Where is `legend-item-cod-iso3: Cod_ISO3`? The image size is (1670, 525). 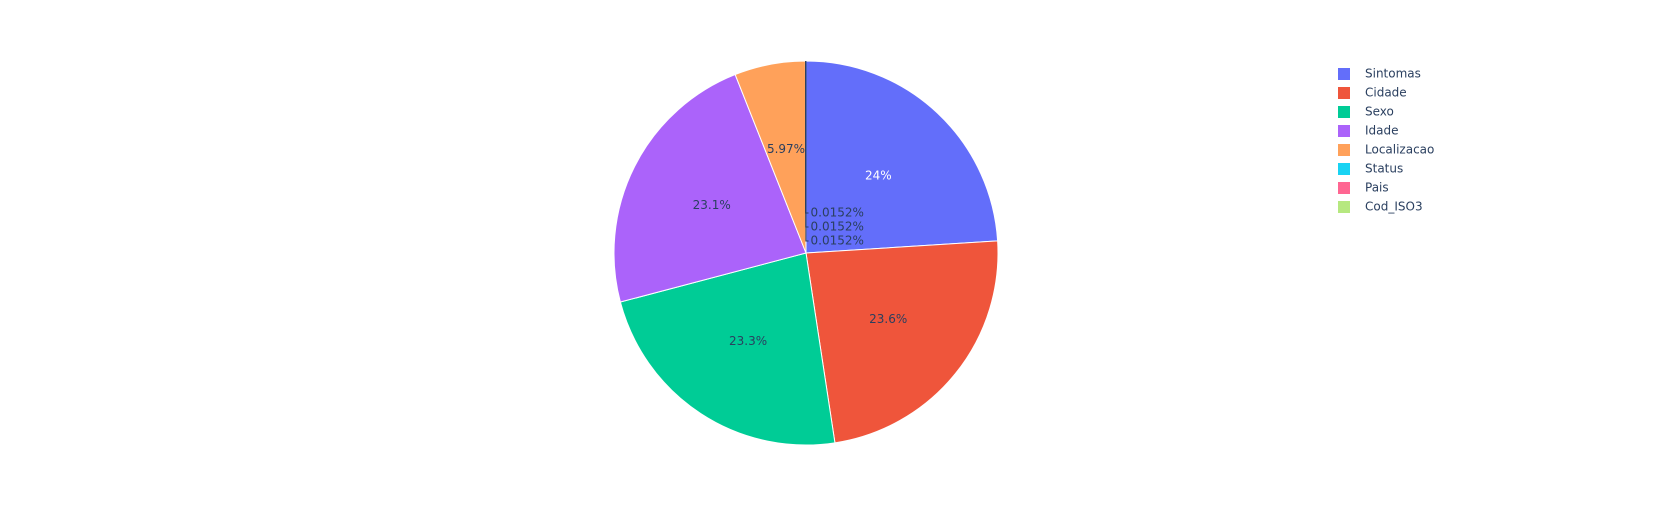 legend-item-cod-iso3: Cod_ISO3 is located at coordinates (1380, 207).